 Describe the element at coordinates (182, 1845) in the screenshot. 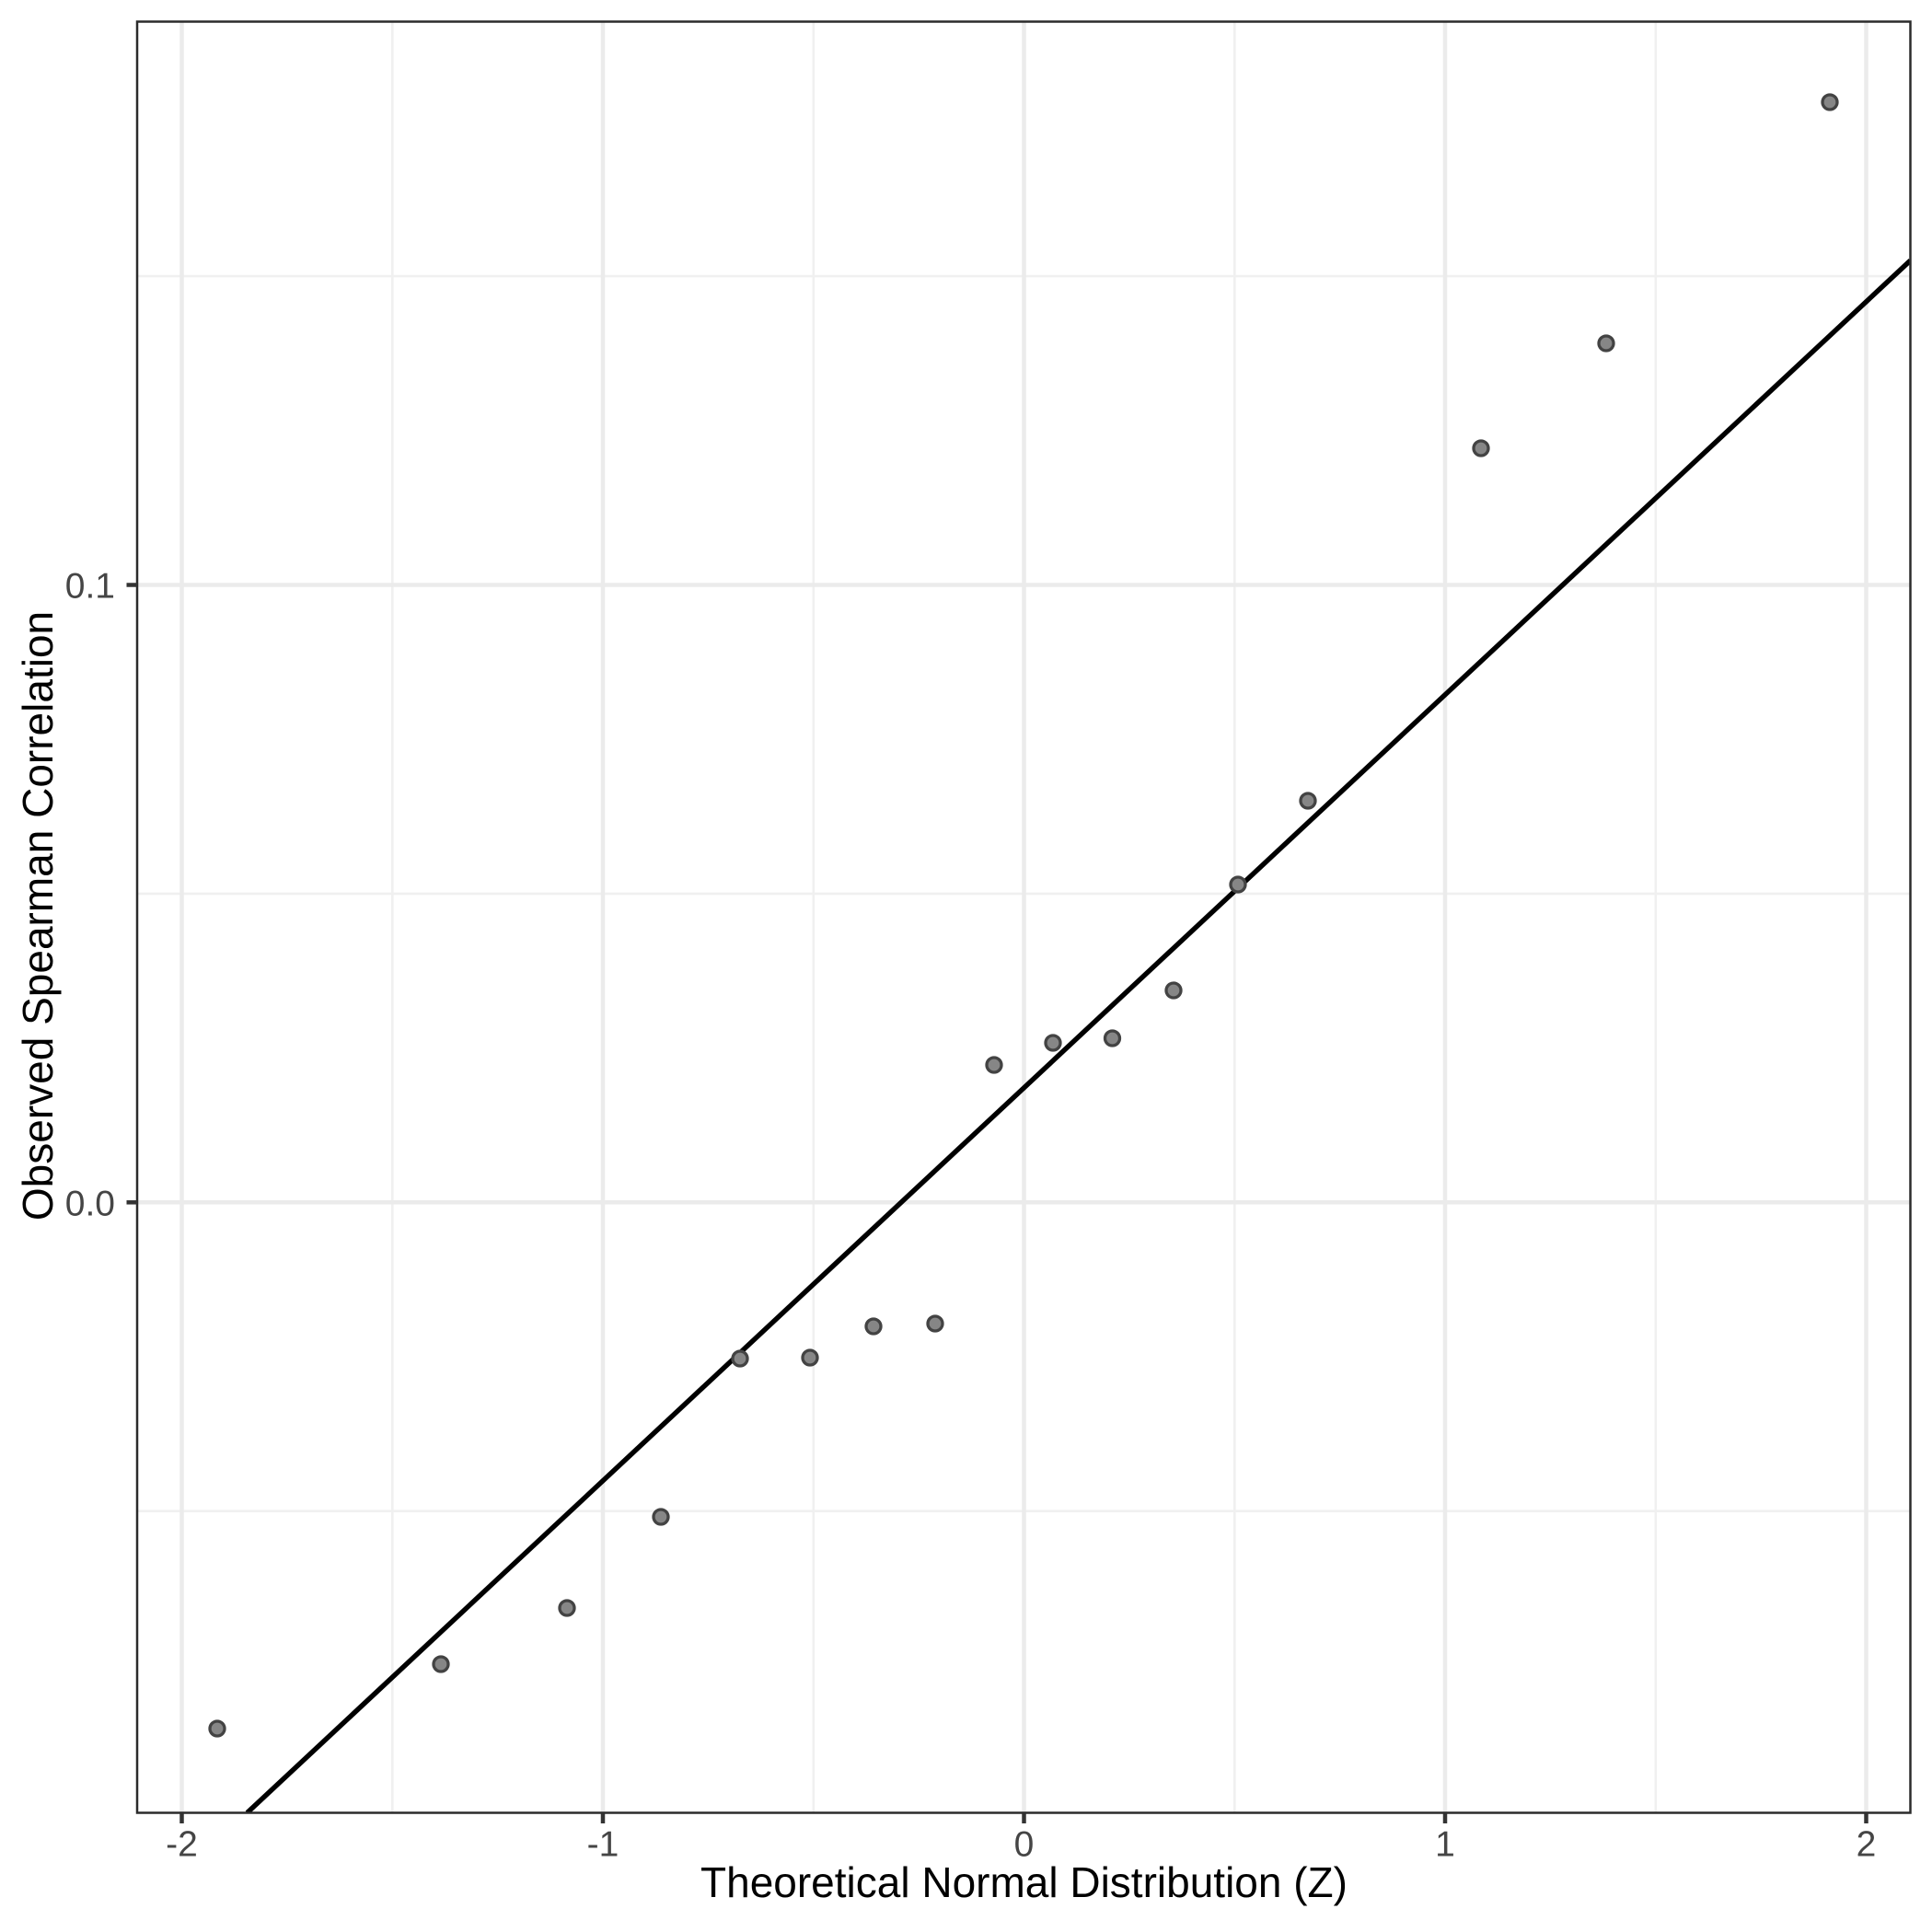

I see `svg-text: -2` at that location.